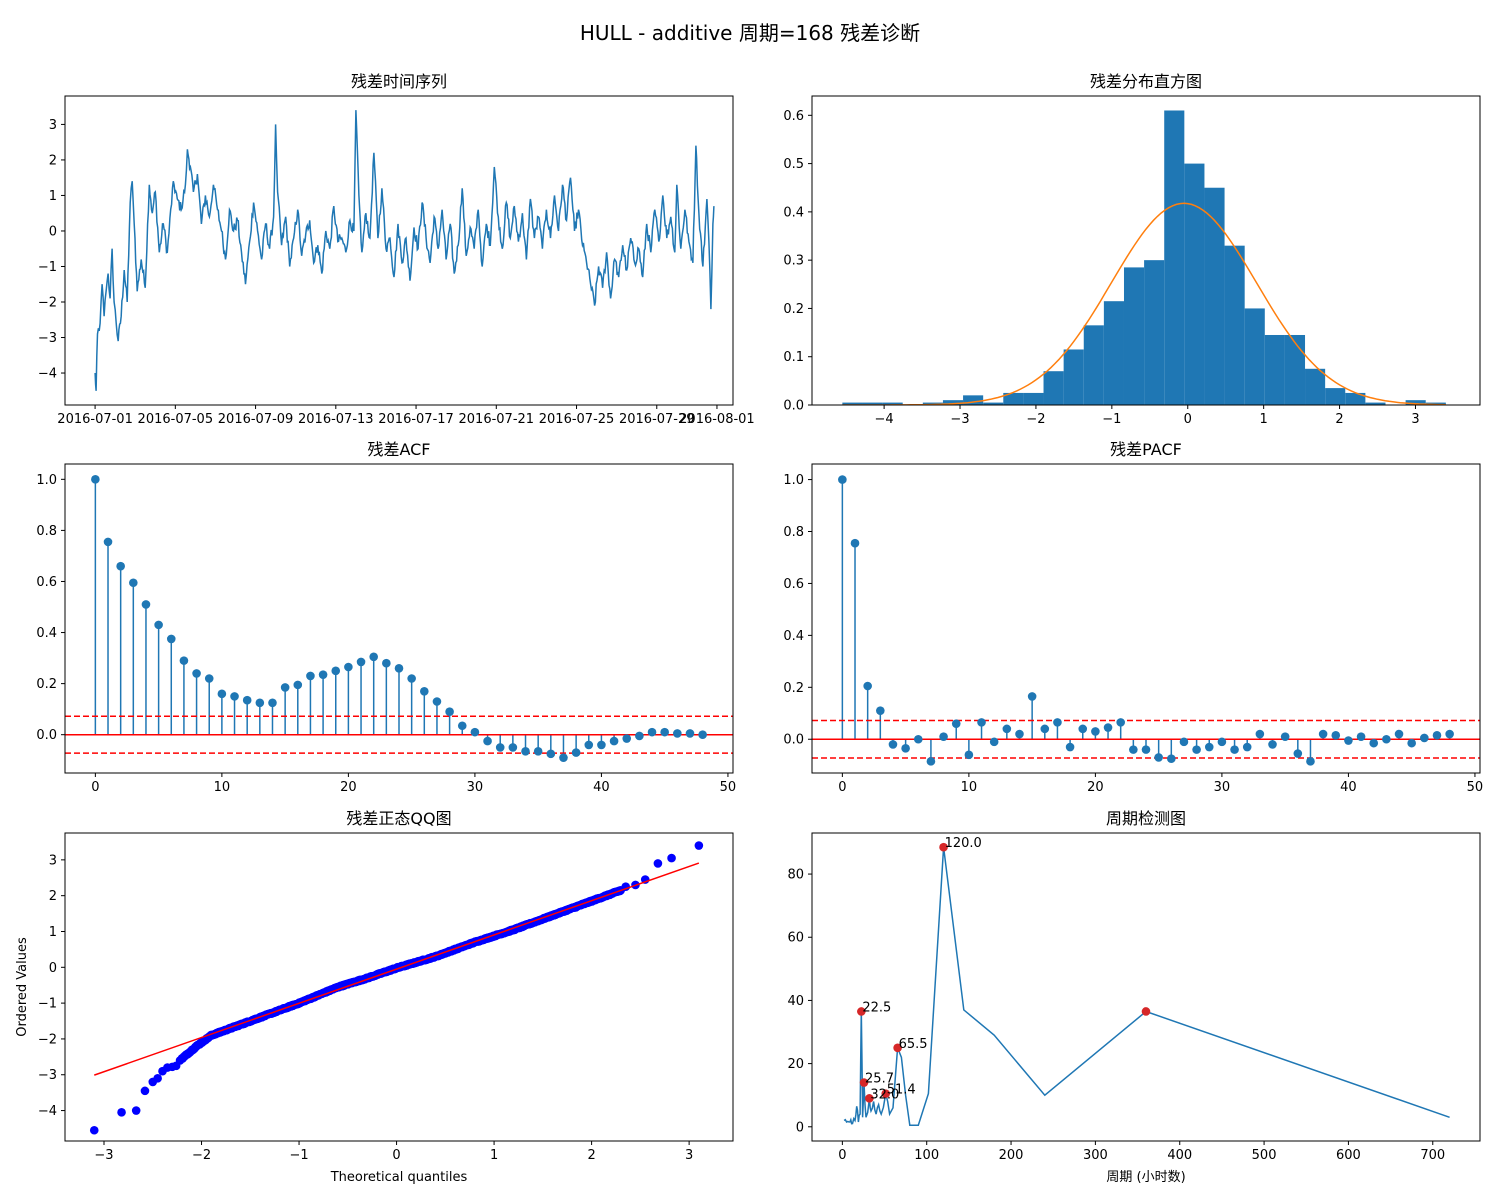  Describe the element at coordinates (1339, 419) in the screenshot. I see `x-tick-label: 2` at that location.